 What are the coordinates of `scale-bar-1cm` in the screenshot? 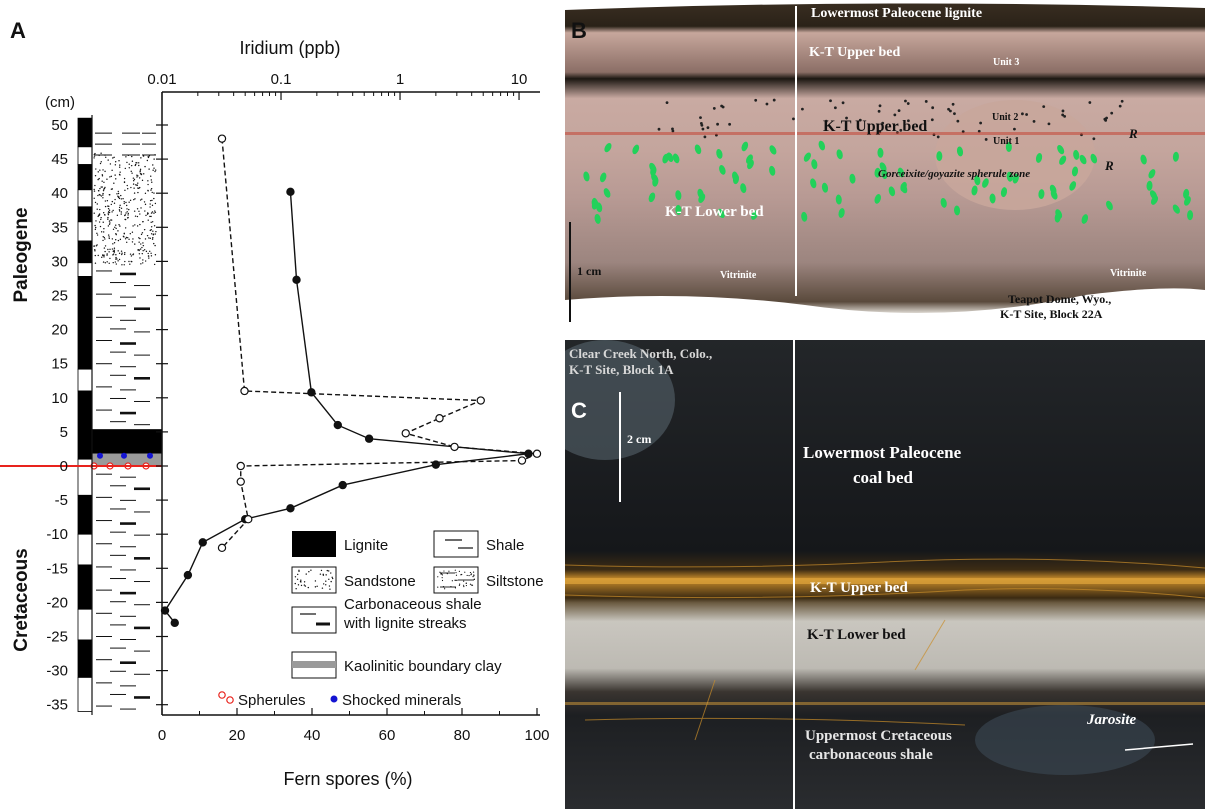 It's located at (570, 272).